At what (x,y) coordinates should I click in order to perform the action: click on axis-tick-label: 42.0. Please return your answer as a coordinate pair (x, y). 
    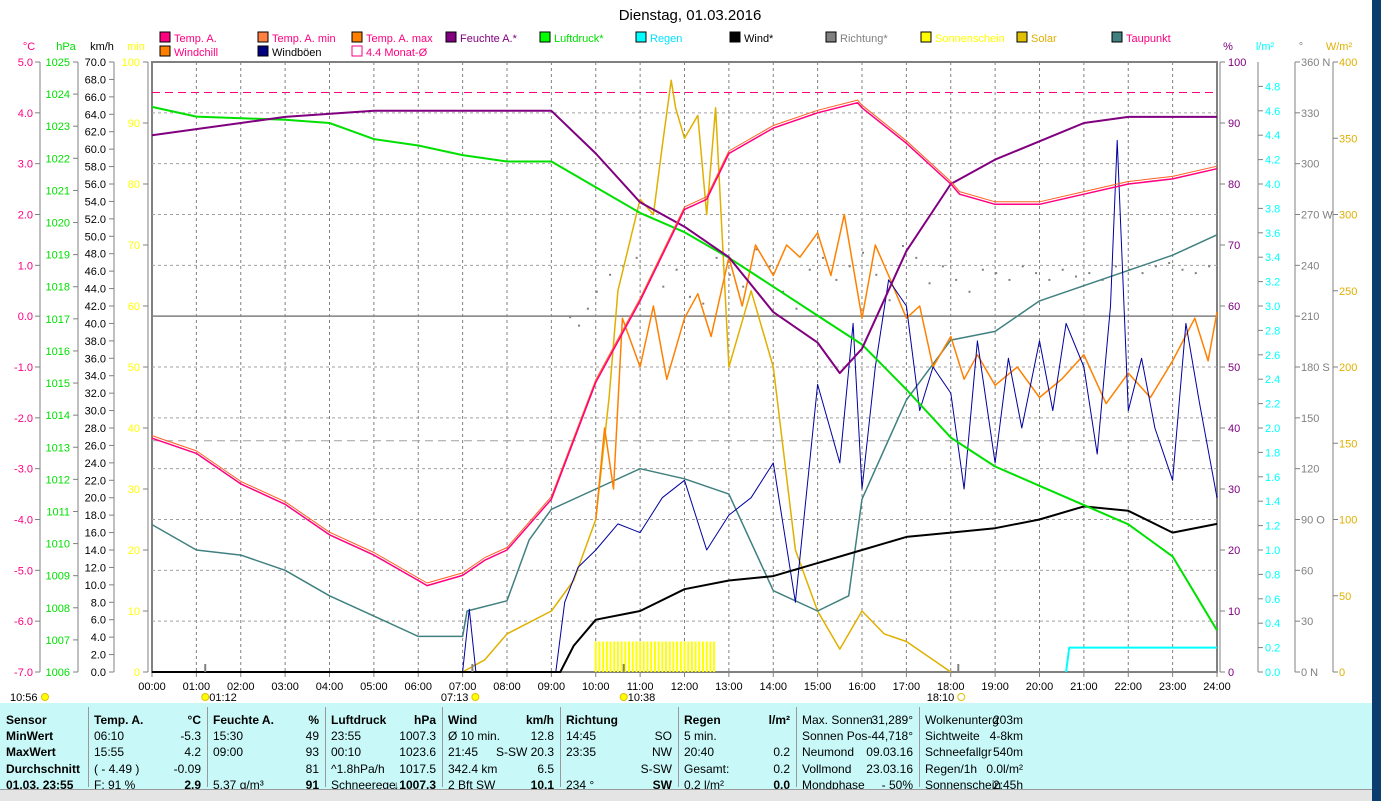
    Looking at the image, I should click on (95, 307).